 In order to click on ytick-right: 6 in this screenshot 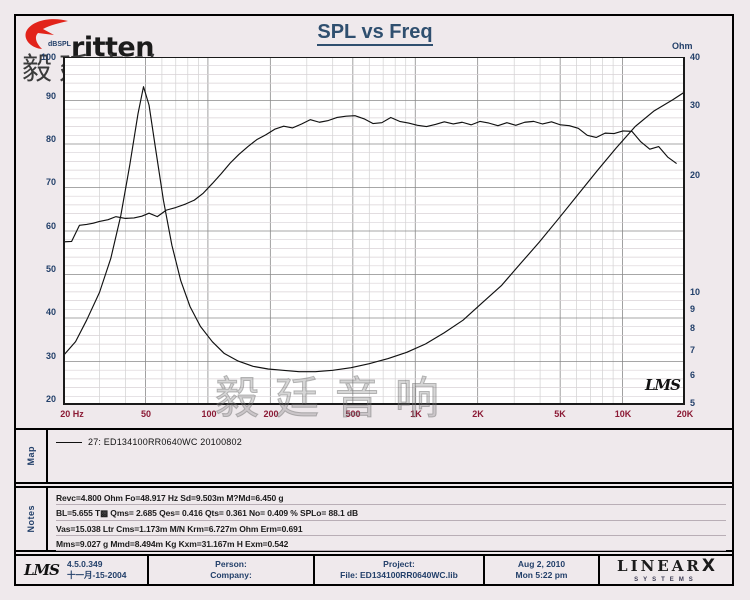, I will do `click(693, 375)`.